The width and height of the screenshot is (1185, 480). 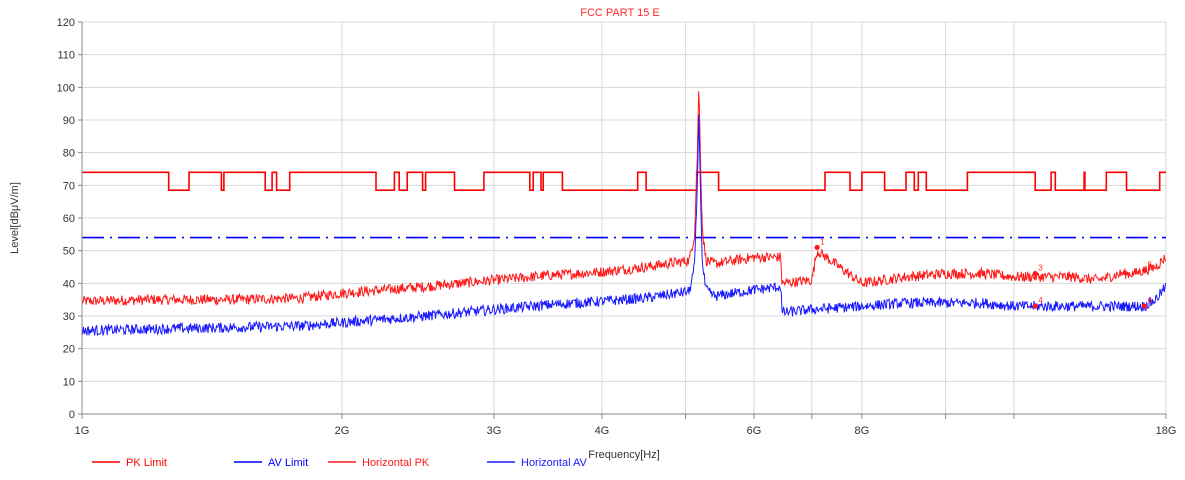 What do you see at coordinates (754, 431) in the screenshot?
I see `x-tick-label: 6G` at bounding box center [754, 431].